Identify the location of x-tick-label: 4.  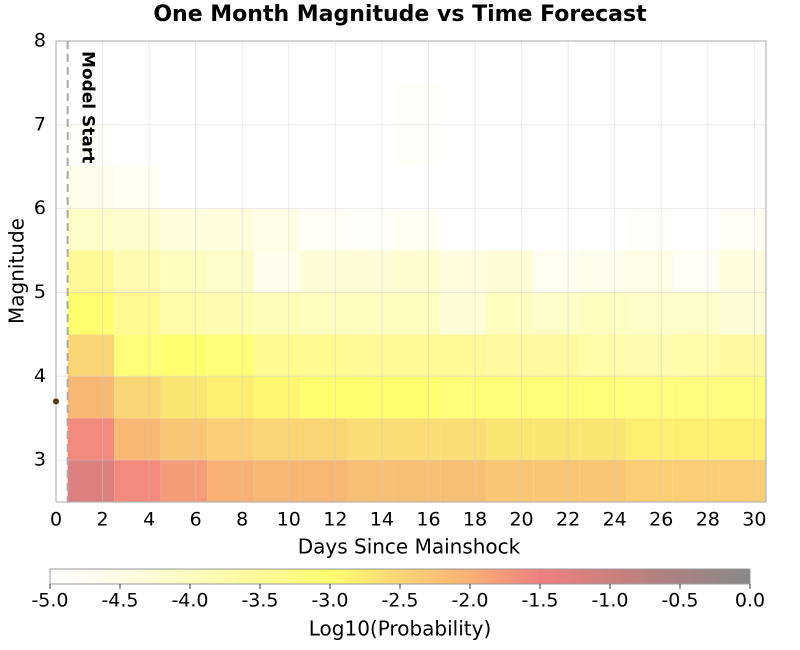
(149, 520).